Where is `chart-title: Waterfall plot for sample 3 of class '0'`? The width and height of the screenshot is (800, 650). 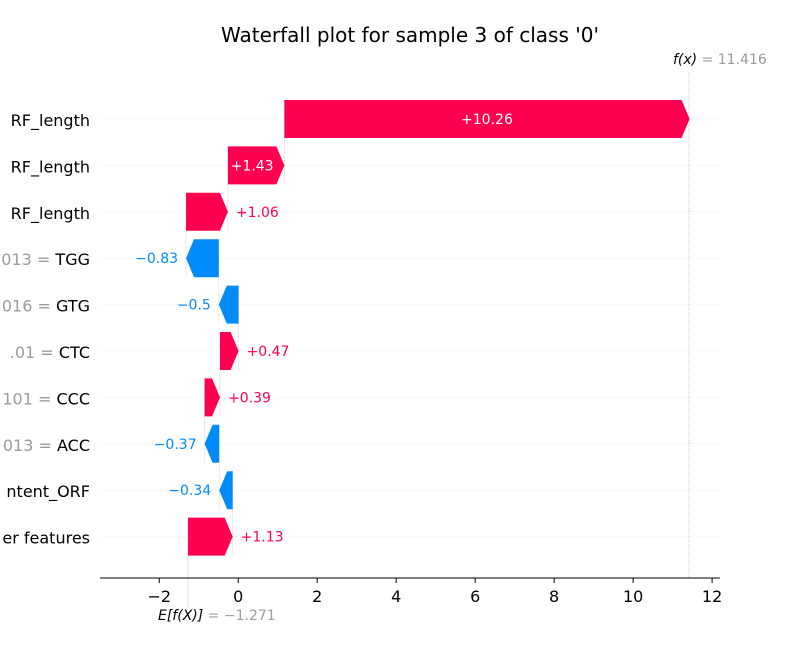
chart-title: Waterfall plot for sample 3 of class '0' is located at coordinates (410, 35).